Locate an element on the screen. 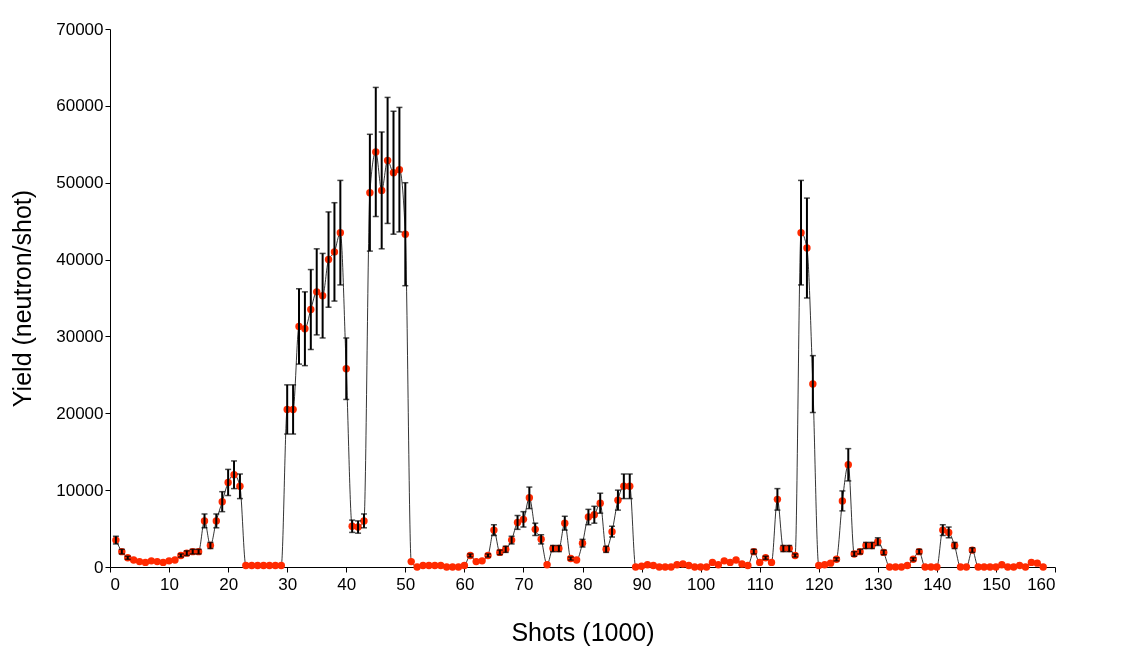  y-tick-label: 60000 is located at coordinates (80, 106).